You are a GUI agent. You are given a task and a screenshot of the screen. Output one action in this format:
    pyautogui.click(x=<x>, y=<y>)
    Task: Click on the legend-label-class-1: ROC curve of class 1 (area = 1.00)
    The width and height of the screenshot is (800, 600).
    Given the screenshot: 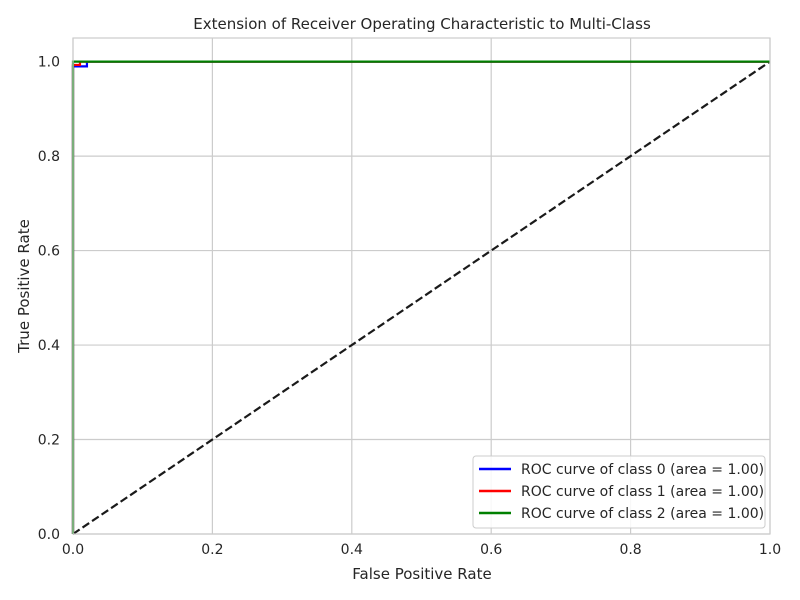 What is the action you would take?
    pyautogui.click(x=642, y=492)
    